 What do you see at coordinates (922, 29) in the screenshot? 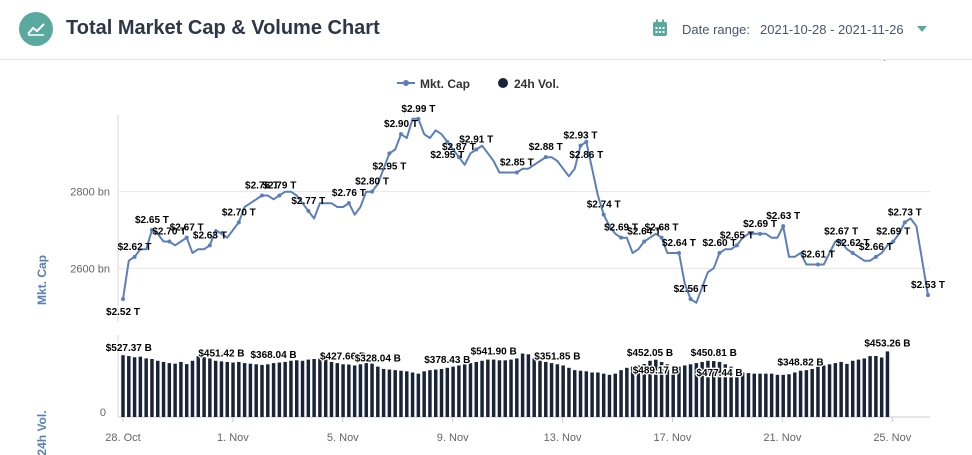
I see `caret-down-icon` at bounding box center [922, 29].